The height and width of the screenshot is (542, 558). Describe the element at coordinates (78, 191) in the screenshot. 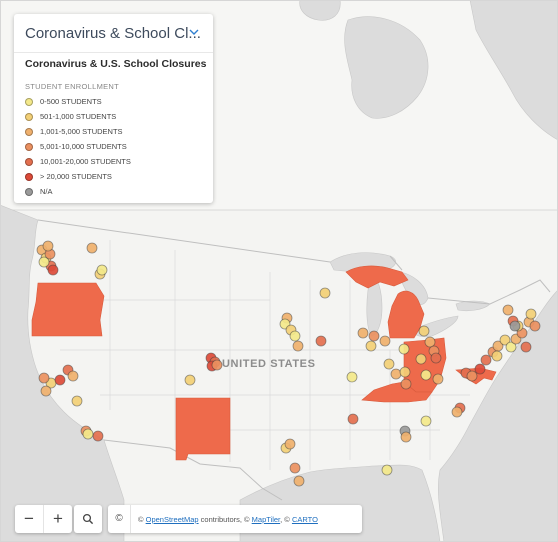

I see `legend-item: N/A` at that location.